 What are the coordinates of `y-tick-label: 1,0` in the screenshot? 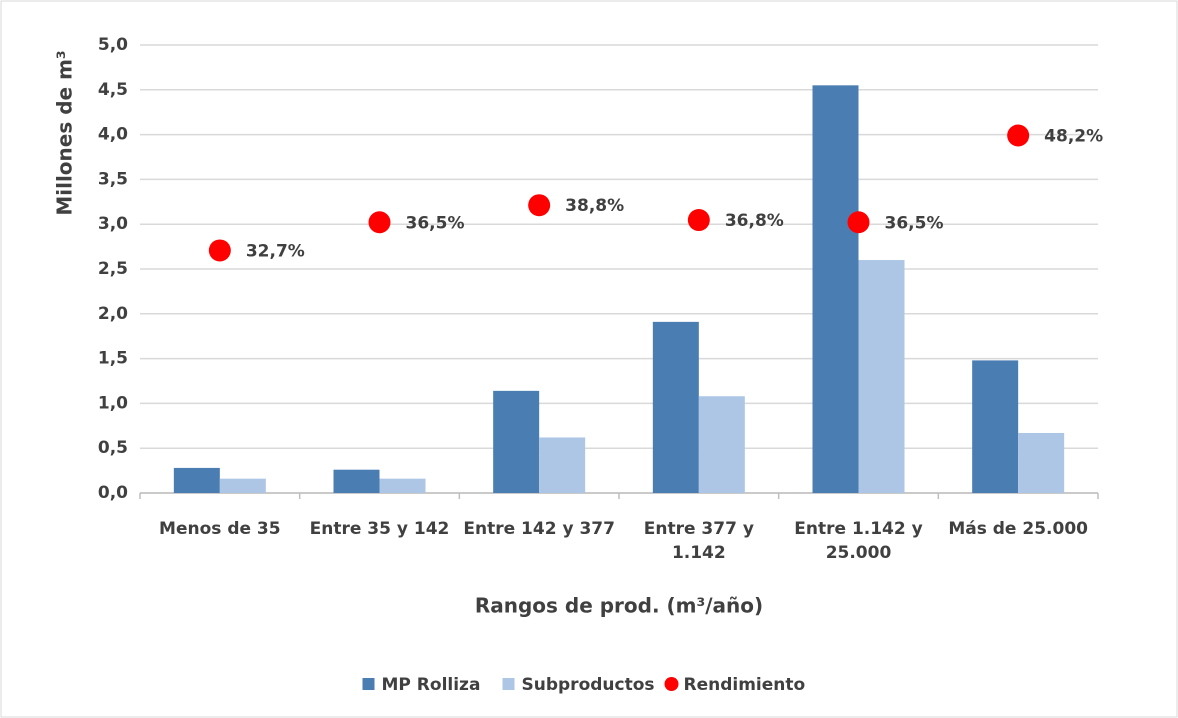 It's located at (113, 403).